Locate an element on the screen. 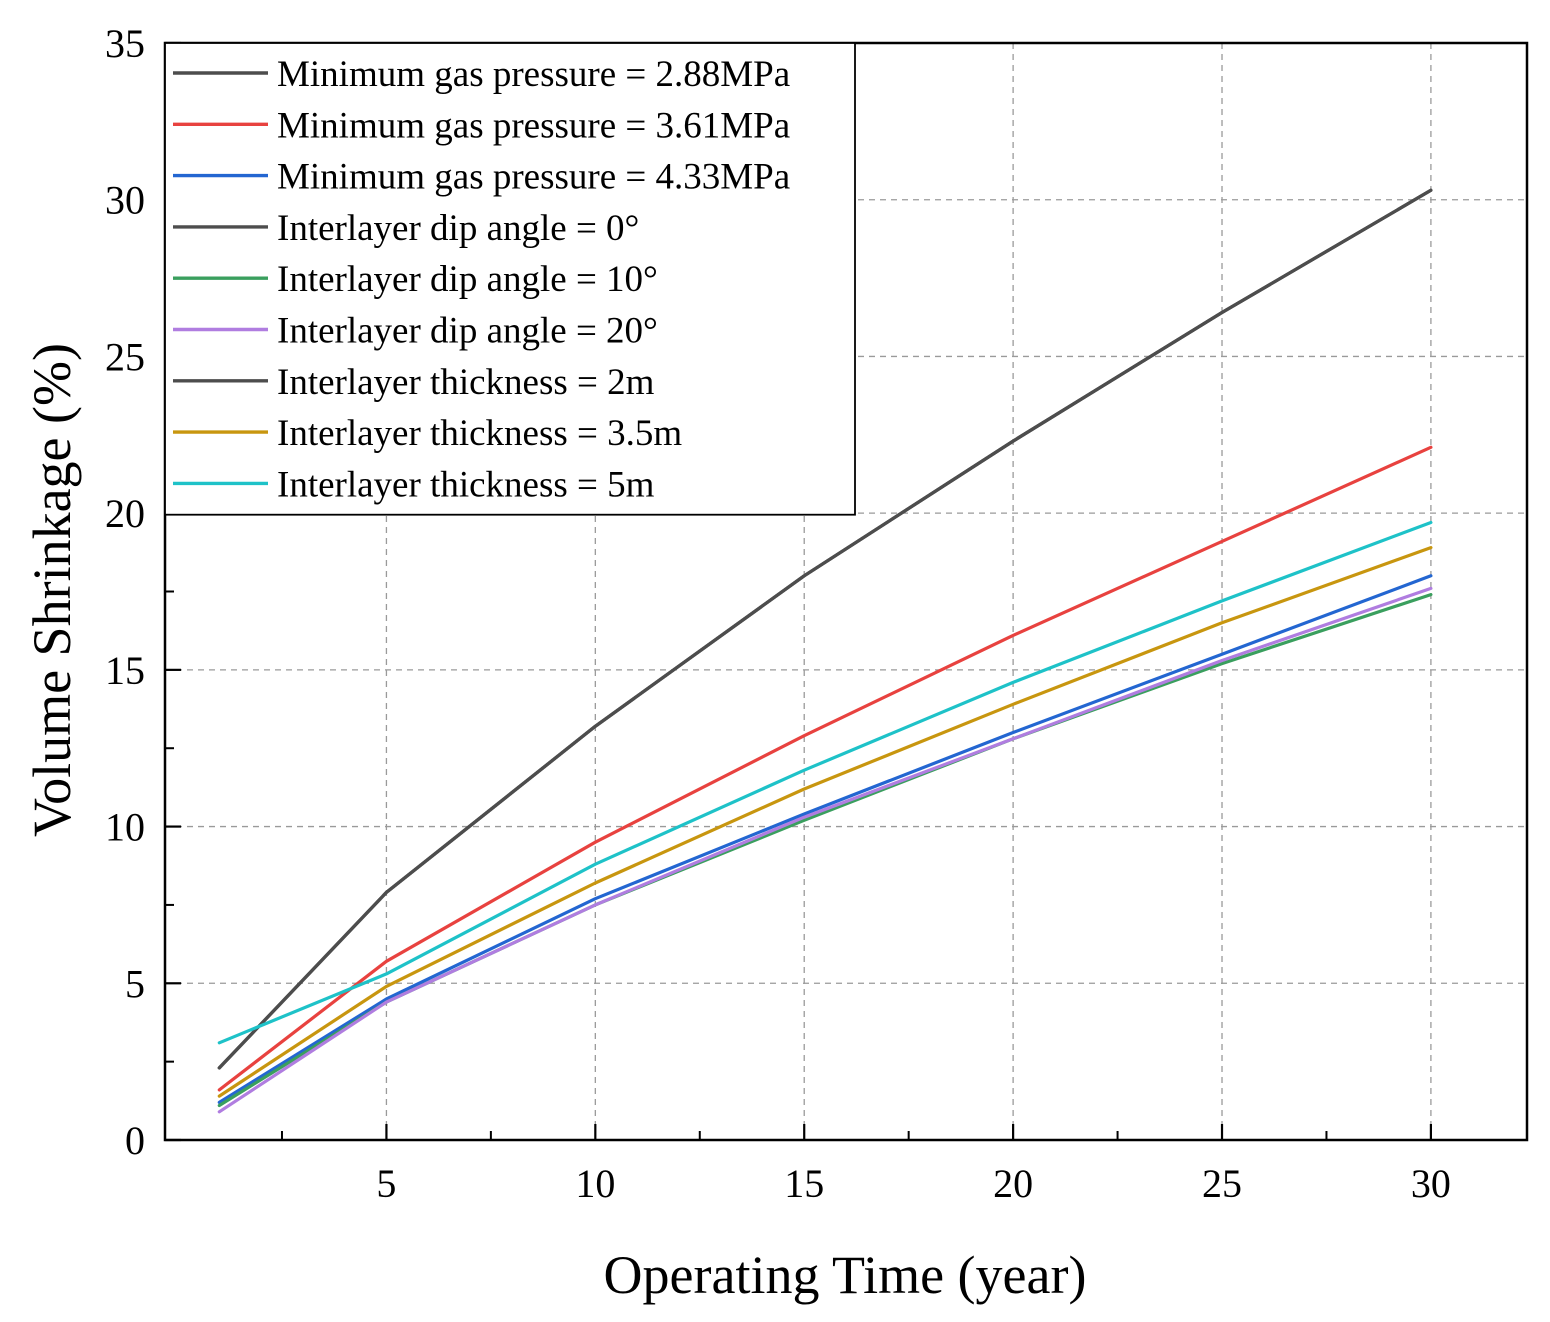 The height and width of the screenshot is (1322, 1550). y-tick-label: 25 is located at coordinates (125, 356).